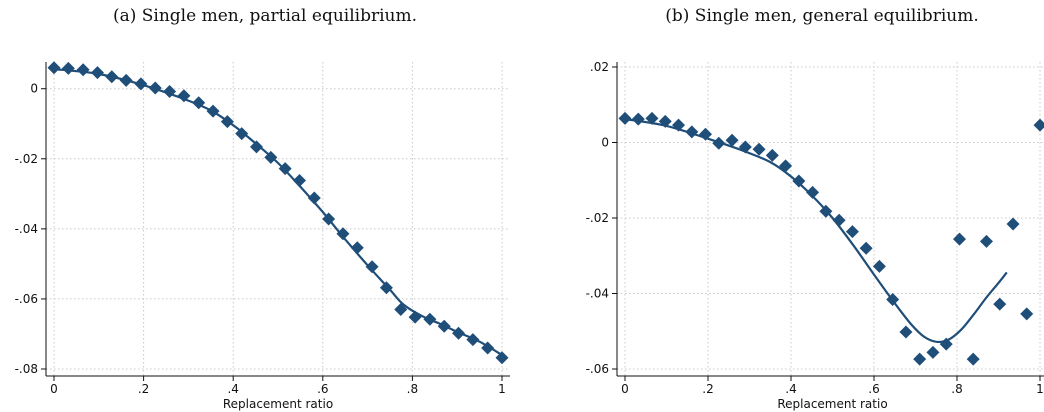 The width and height of the screenshot is (1044, 412). I want to click on y-tick-label: .02, so click(599, 67).